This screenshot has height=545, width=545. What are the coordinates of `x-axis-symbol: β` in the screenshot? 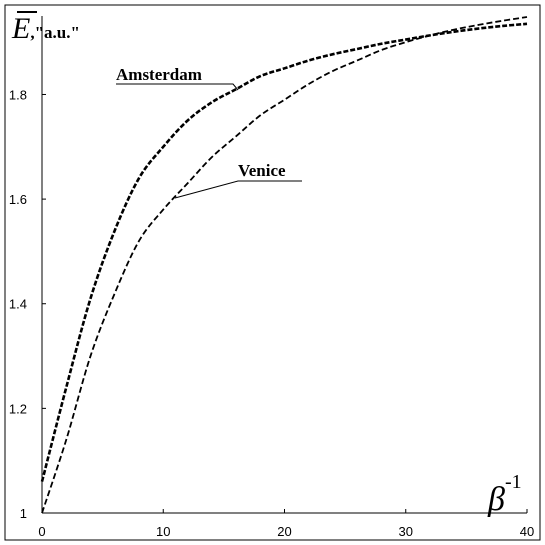 It's located at (496, 499).